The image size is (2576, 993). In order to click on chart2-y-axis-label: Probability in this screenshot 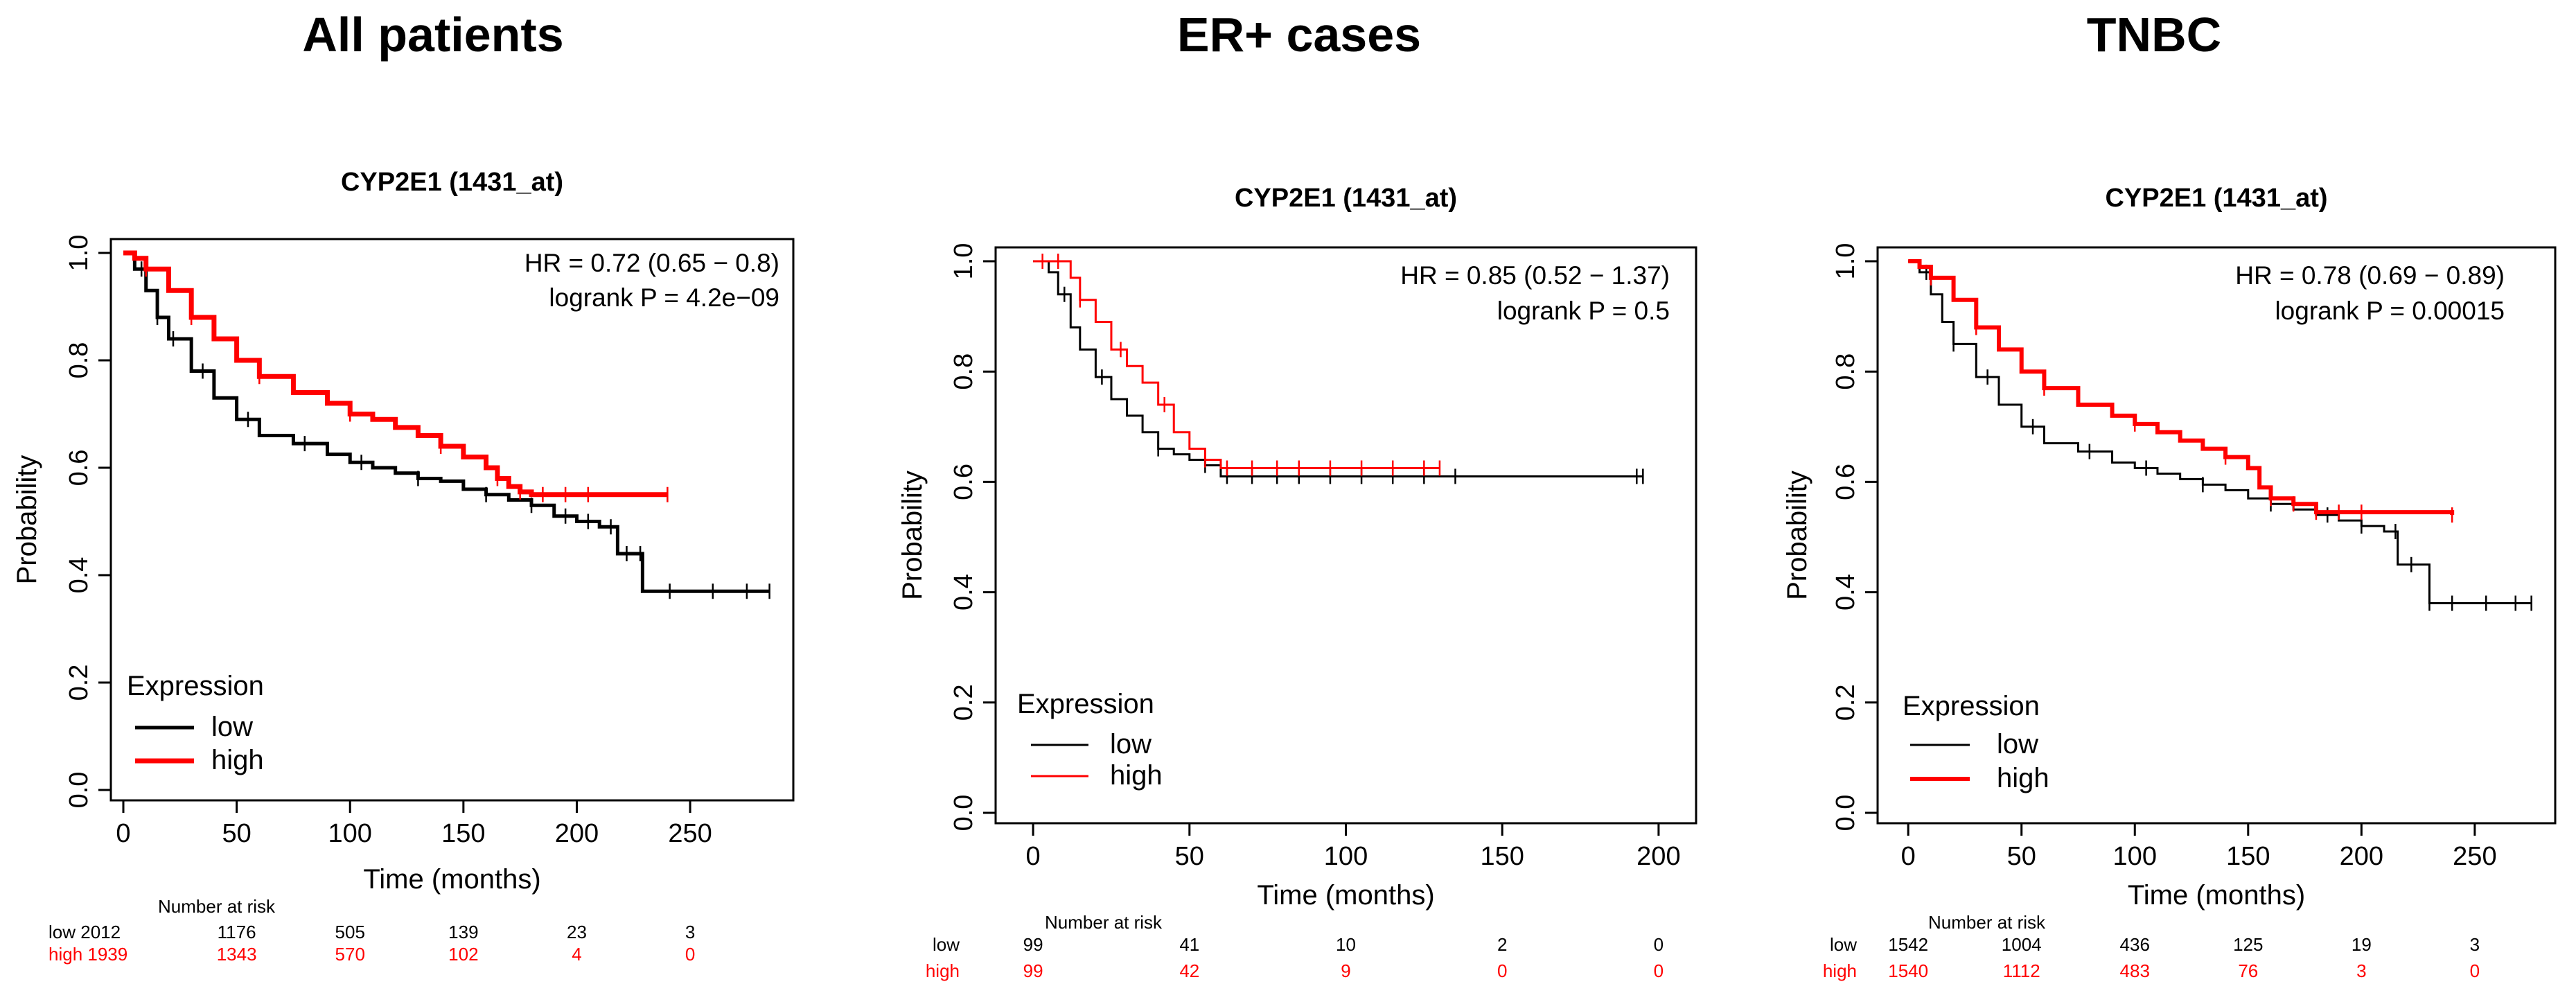, I will do `click(913, 535)`.